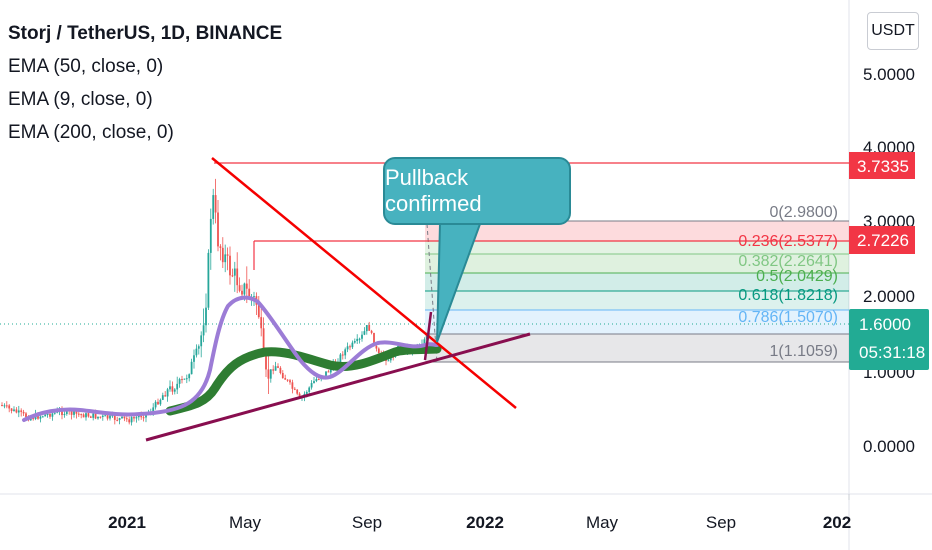 This screenshot has height=550, width=932. Describe the element at coordinates (479, 513) in the screenshot. I see `time-axis: 2021 May Sep 2022 May Sep 202` at that location.